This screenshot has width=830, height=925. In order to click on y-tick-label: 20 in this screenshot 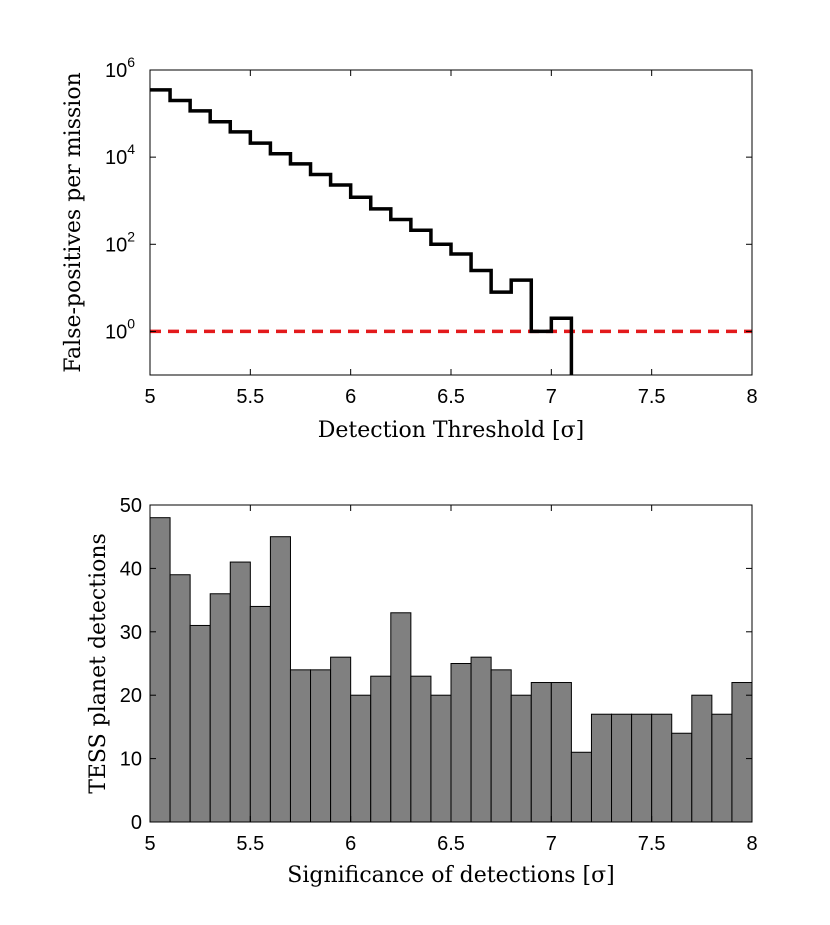, I will do `click(131, 696)`.